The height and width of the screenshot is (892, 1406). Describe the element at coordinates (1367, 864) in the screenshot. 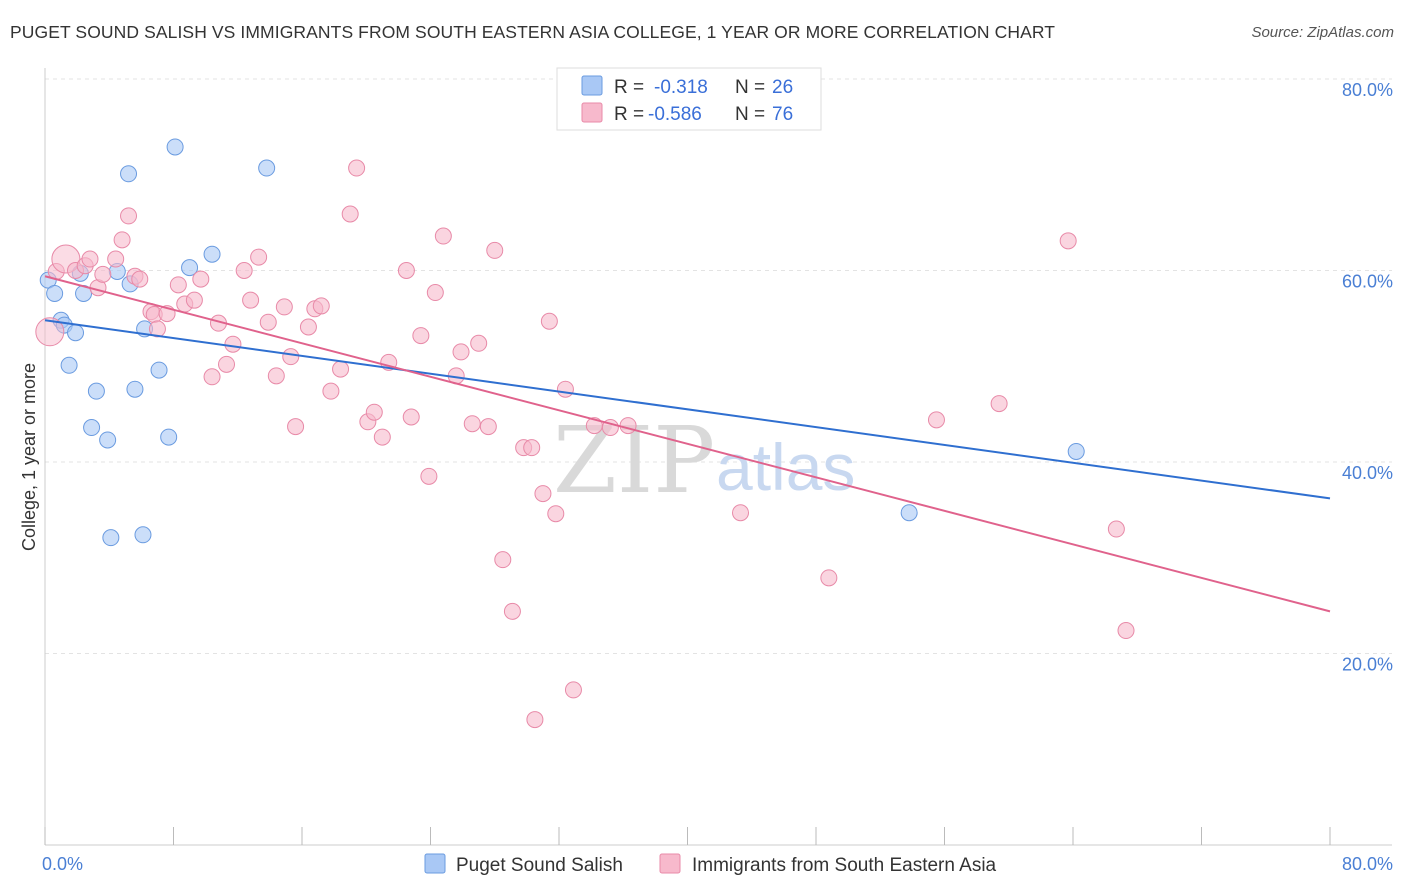

I see `x-tick-label-1: 80.0%` at that location.